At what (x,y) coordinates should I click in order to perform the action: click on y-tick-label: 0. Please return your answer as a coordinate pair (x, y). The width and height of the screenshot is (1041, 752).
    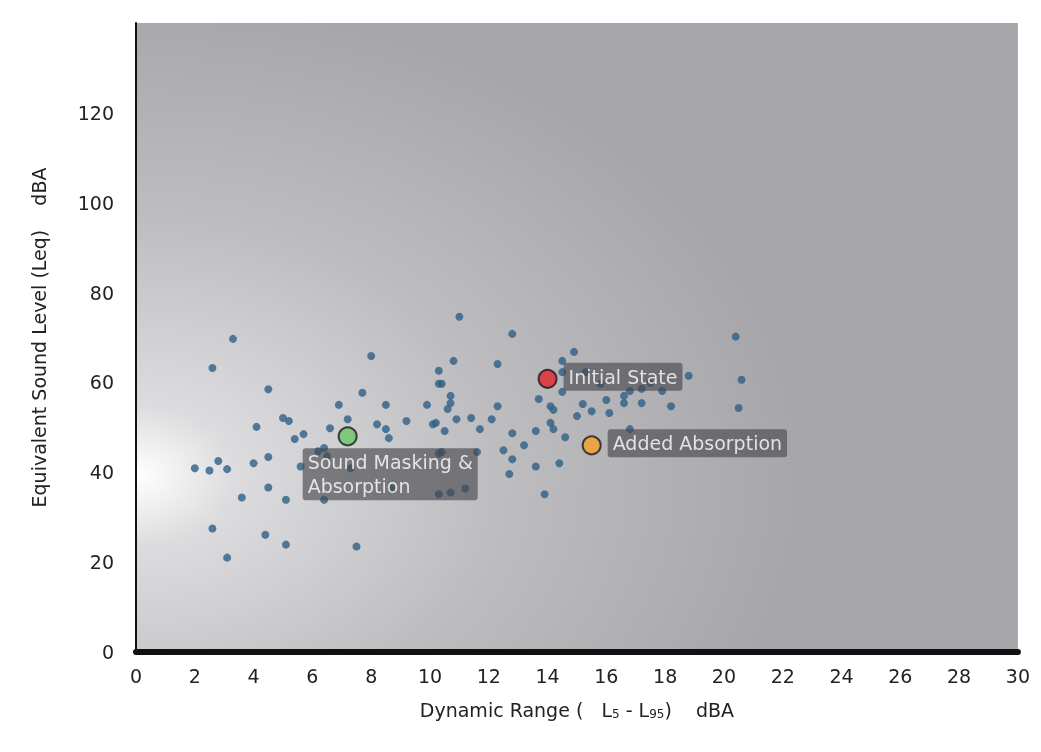
    Looking at the image, I should click on (107, 652).